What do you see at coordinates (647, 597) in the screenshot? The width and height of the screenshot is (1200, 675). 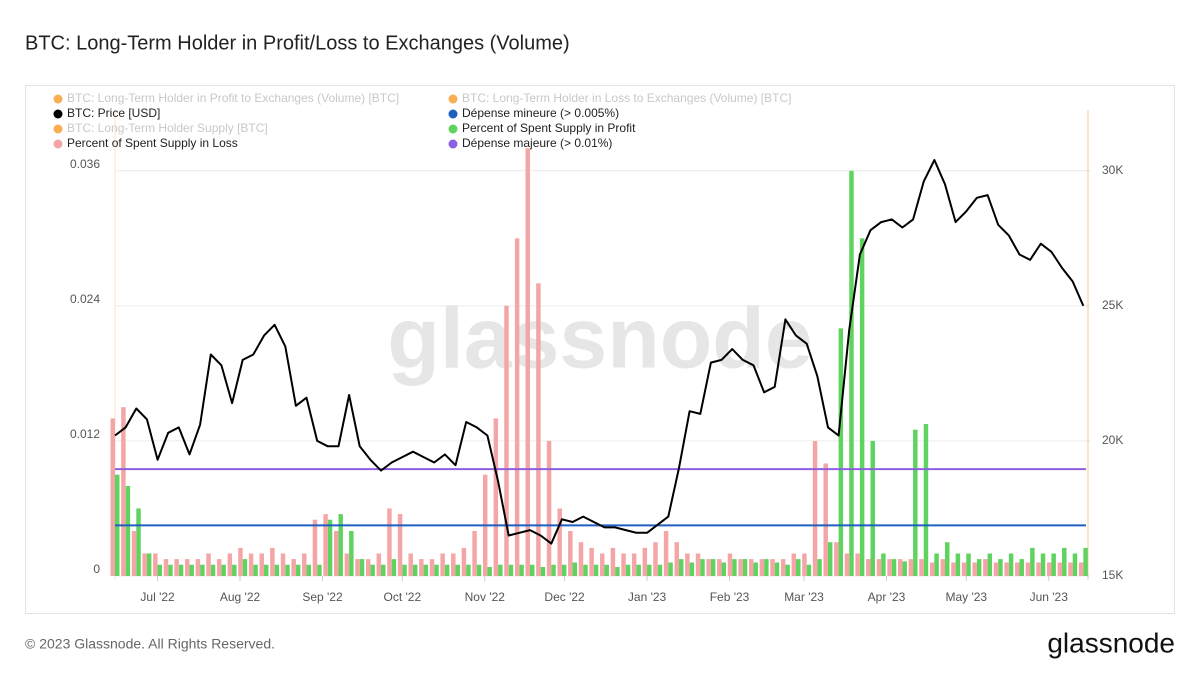 I see `x-tick-label: Jan '23` at bounding box center [647, 597].